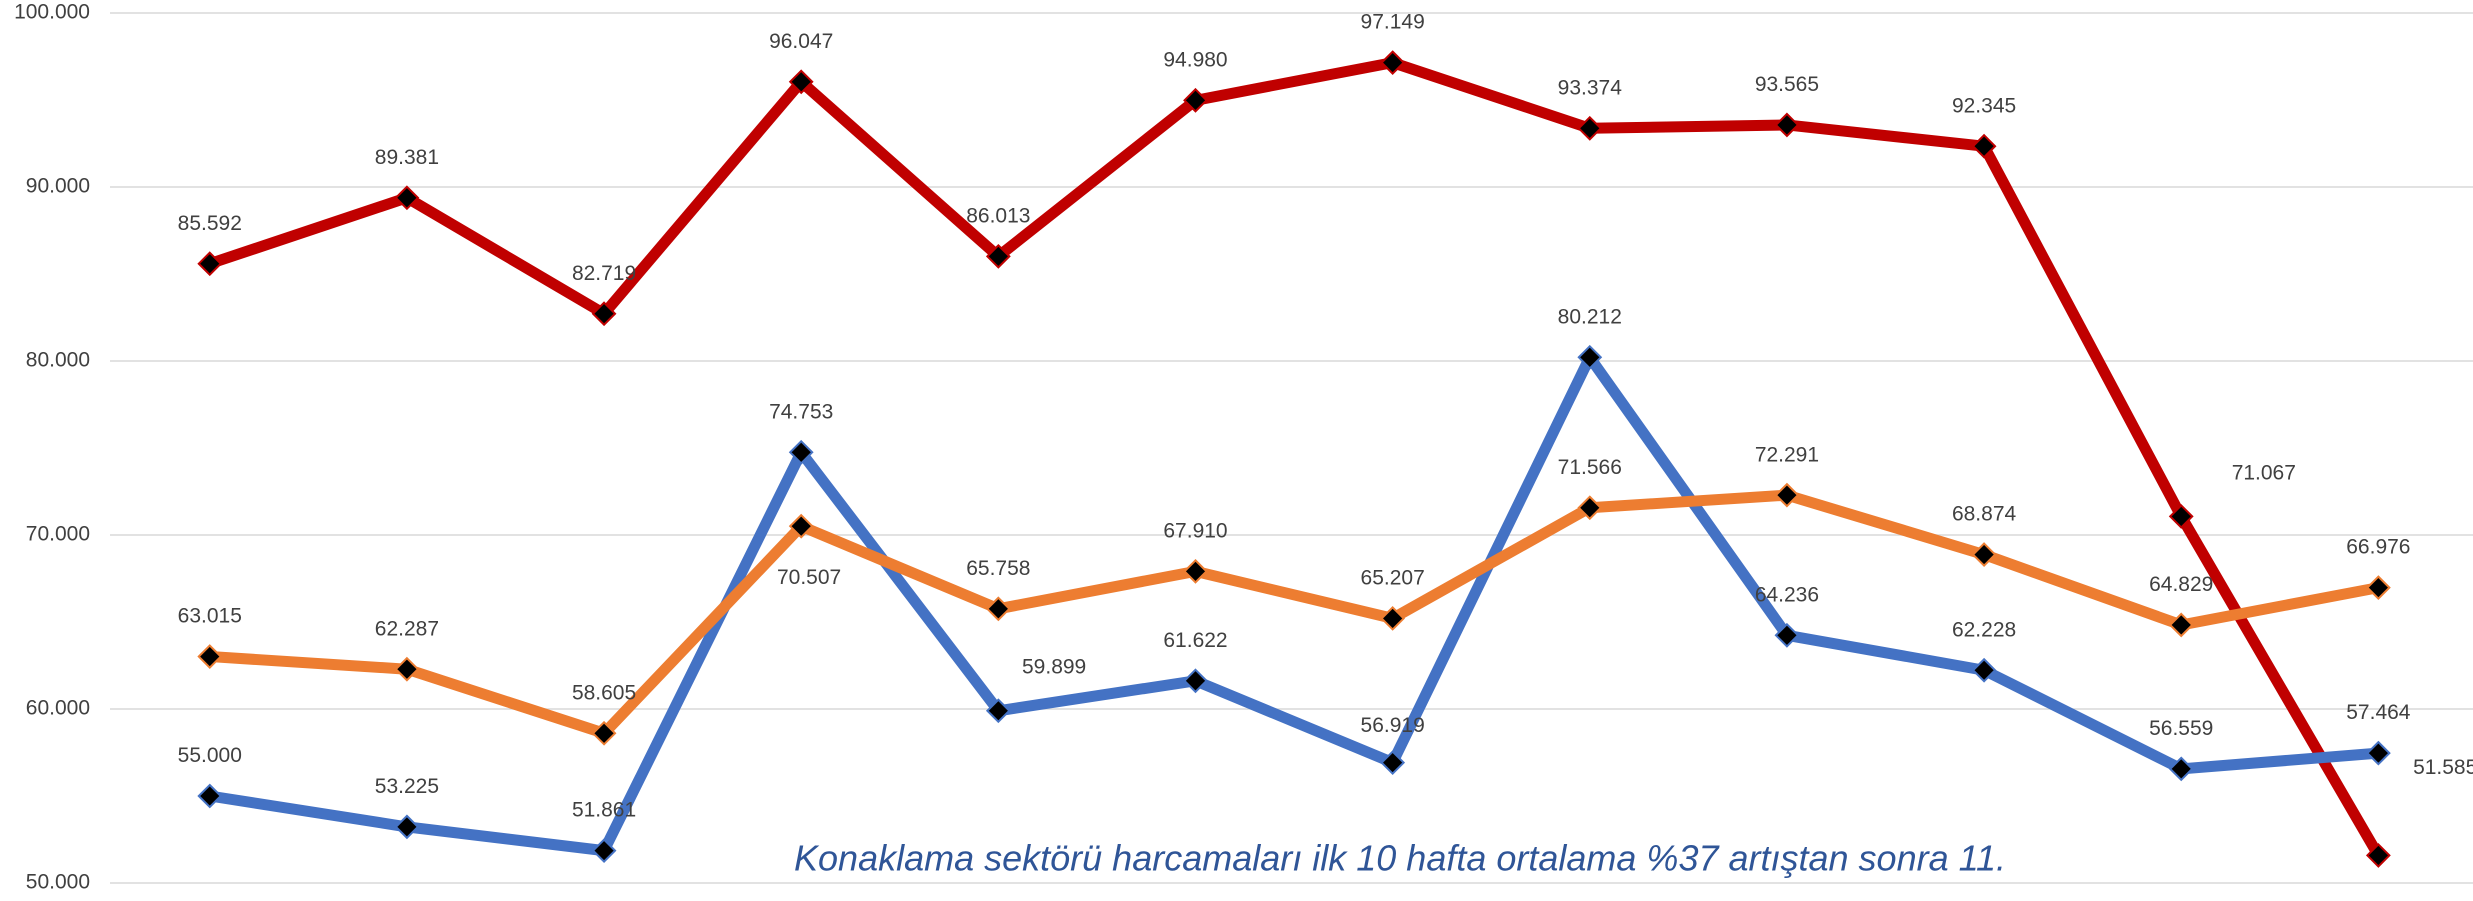 This screenshot has height=901, width=2473. I want to click on data-label: 85.592, so click(210, 223).